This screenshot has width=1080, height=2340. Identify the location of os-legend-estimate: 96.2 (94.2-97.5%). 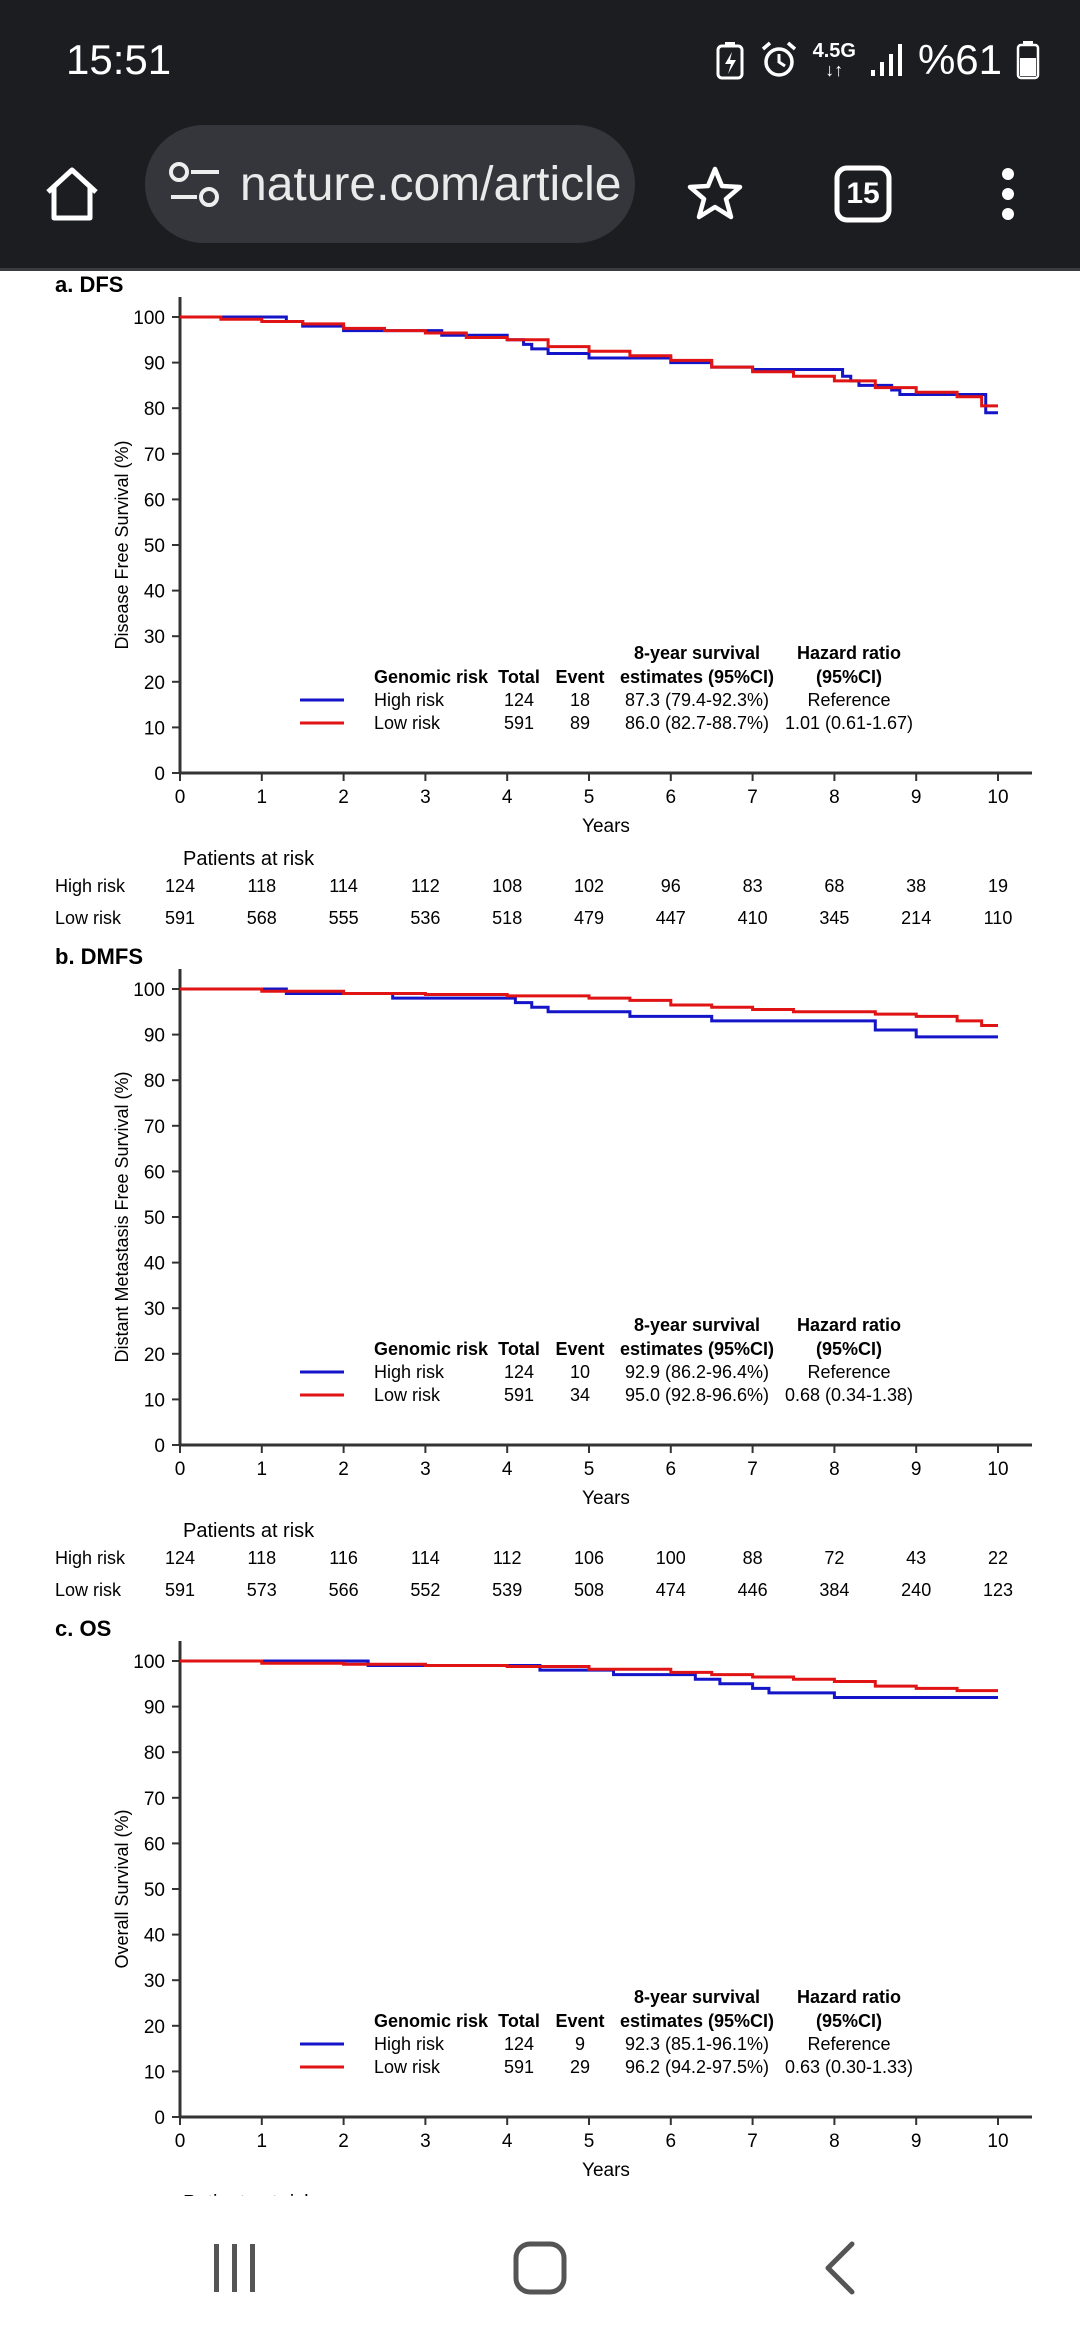
(697, 2067).